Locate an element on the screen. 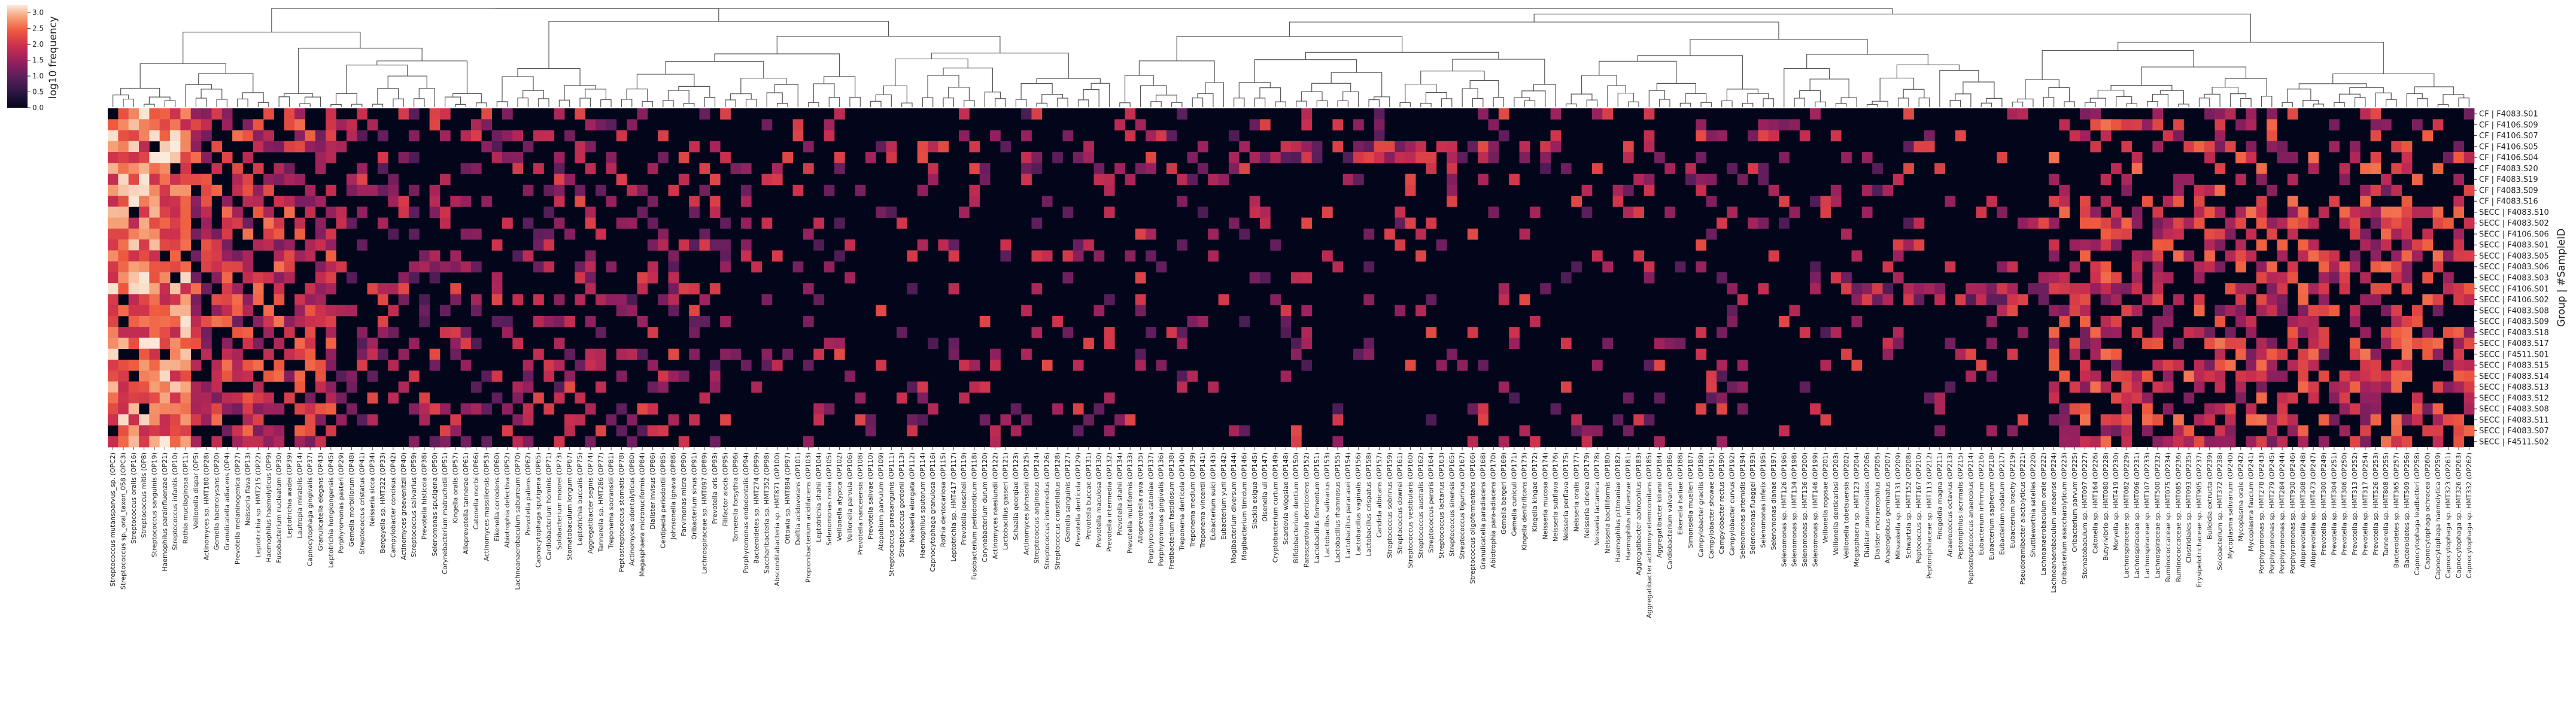 The width and height of the screenshot is (2576, 717). column-label: Erysipelotrichaceae sp. HMT905 (OP237) is located at coordinates (2199, 519).